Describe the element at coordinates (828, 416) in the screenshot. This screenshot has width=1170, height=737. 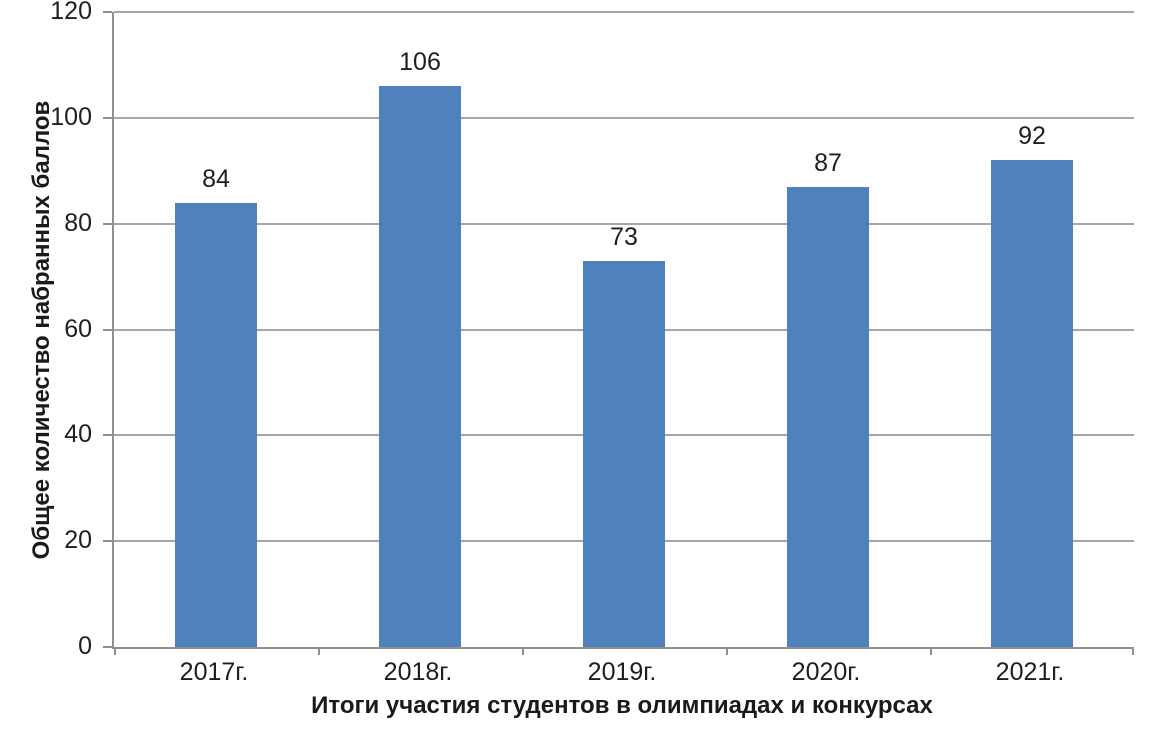
I see `bar-2020` at that location.